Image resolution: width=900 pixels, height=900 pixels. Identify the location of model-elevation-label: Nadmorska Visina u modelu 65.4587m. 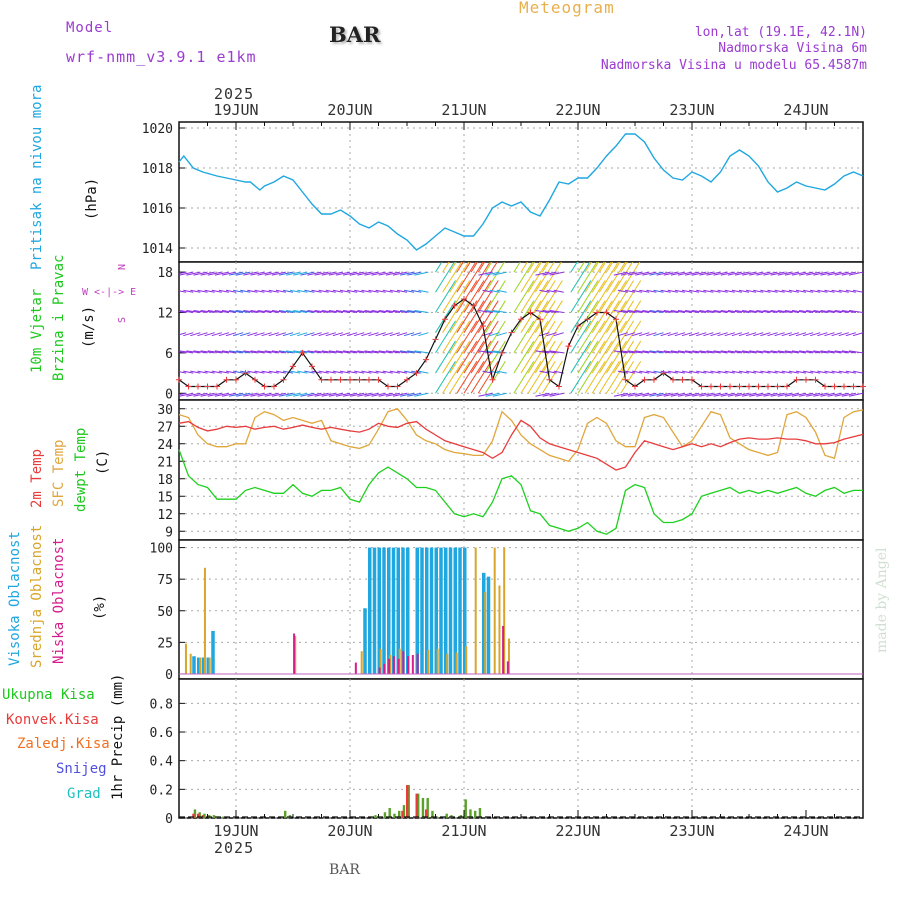
(733, 65).